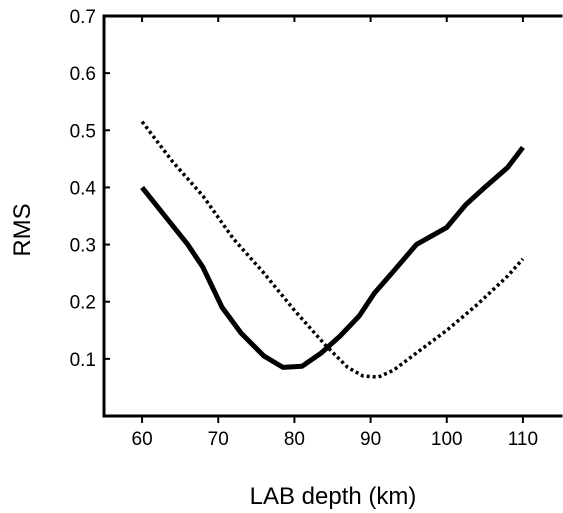  I want to click on x-tick-label: 90, so click(370, 439).